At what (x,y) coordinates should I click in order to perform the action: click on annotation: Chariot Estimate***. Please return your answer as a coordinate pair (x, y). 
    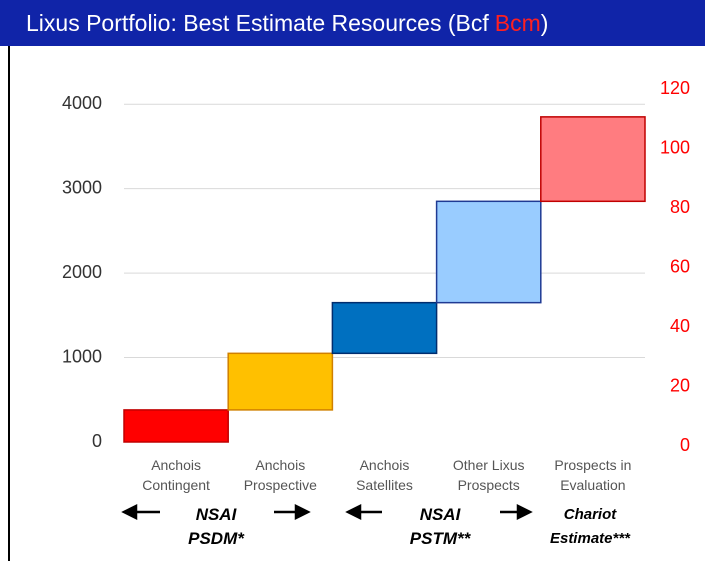
    Looking at the image, I should click on (590, 526).